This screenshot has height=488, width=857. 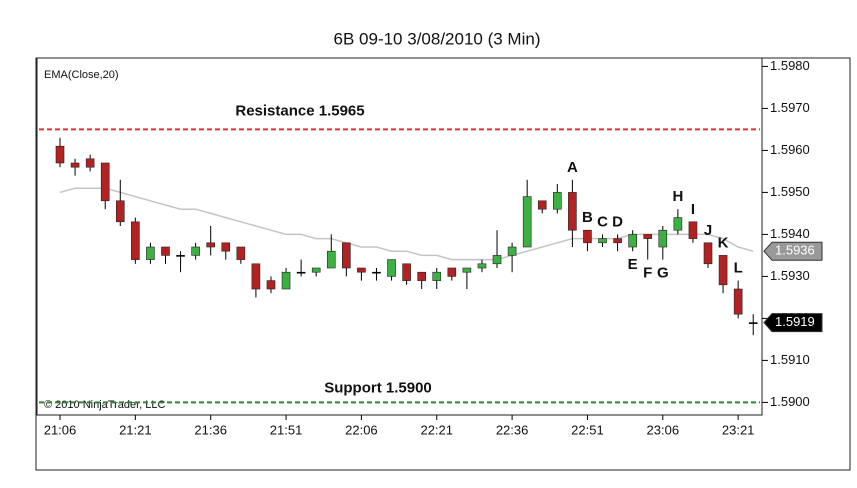 What do you see at coordinates (299, 110) in the screenshot?
I see `reference-label: Resistance 1.5965` at bounding box center [299, 110].